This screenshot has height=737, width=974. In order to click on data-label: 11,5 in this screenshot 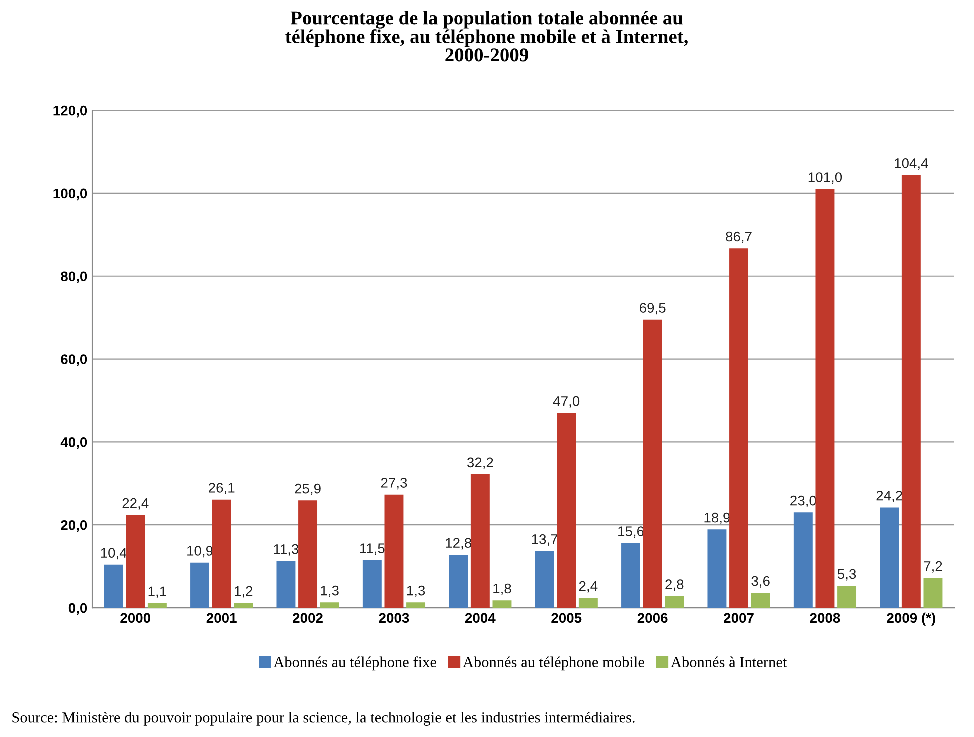, I will do `click(372, 550)`.